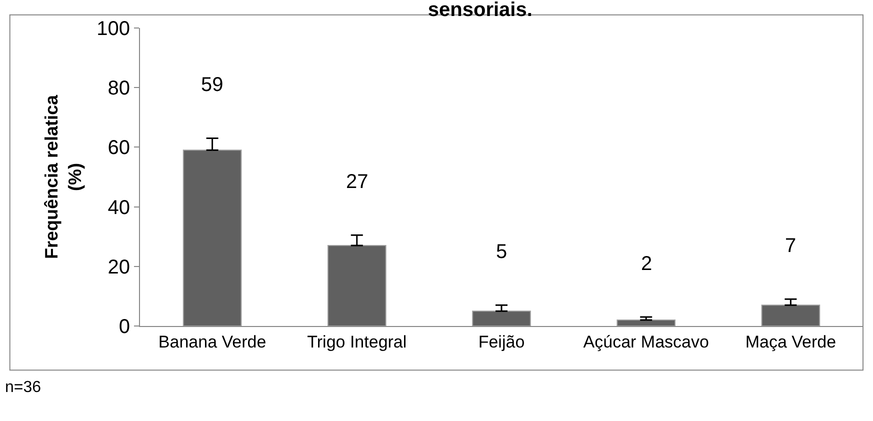 The image size is (873, 421). Describe the element at coordinates (124, 327) in the screenshot. I see `y-tick-label: 0` at that location.